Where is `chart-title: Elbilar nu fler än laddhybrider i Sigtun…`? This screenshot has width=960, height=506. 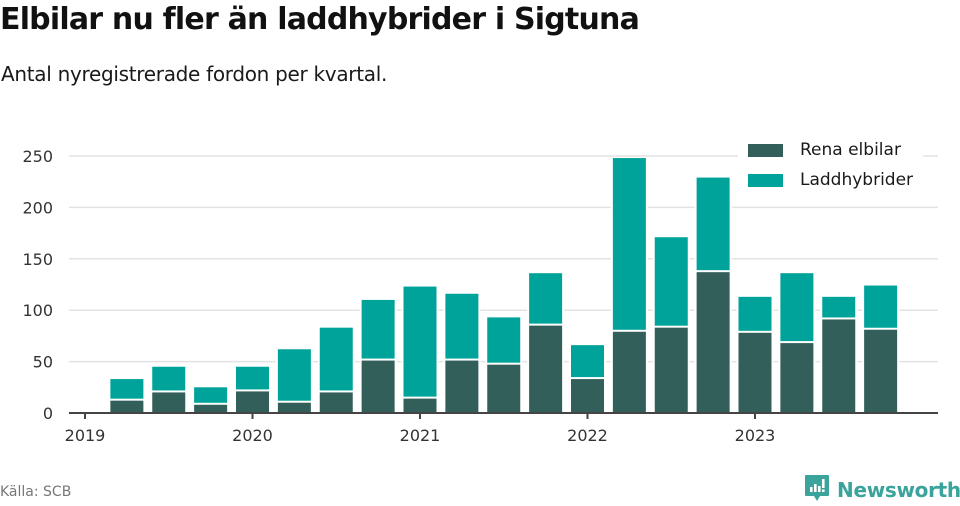
chart-title: Elbilar nu fler än laddhybrider i Sigtun… is located at coordinates (320, 19).